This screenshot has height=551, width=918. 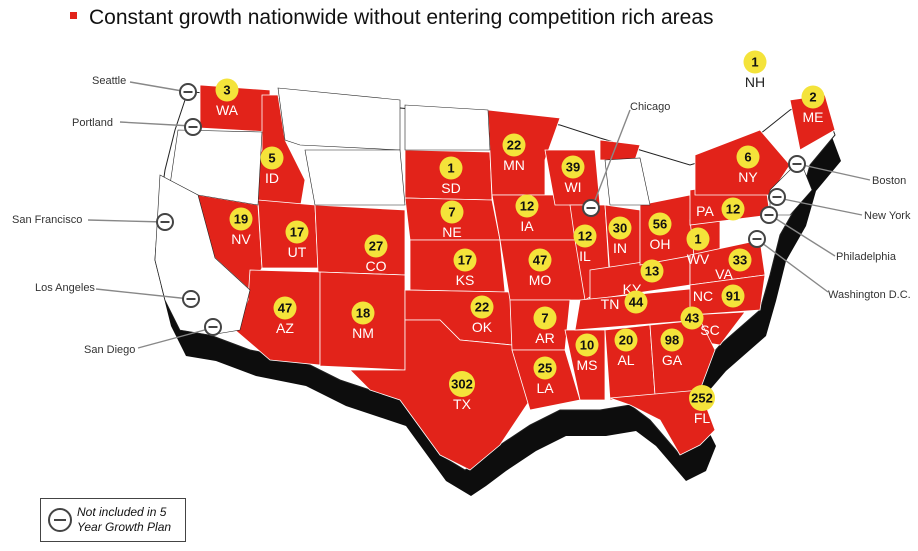 I want to click on badge-ut, so click(x=297, y=232).